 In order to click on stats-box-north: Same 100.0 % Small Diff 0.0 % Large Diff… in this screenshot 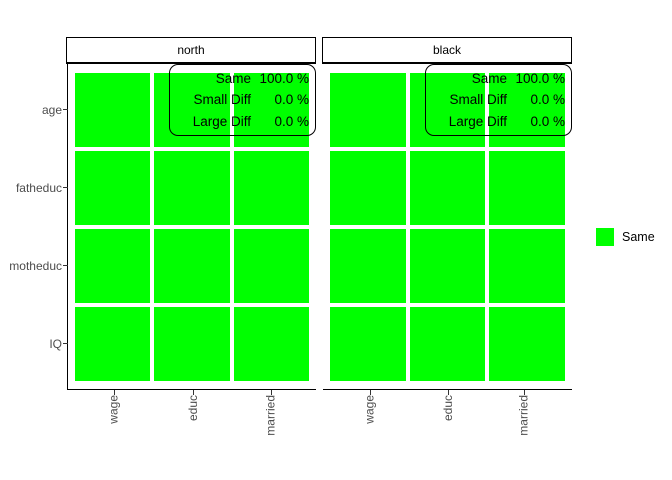, I will do `click(242, 100)`.